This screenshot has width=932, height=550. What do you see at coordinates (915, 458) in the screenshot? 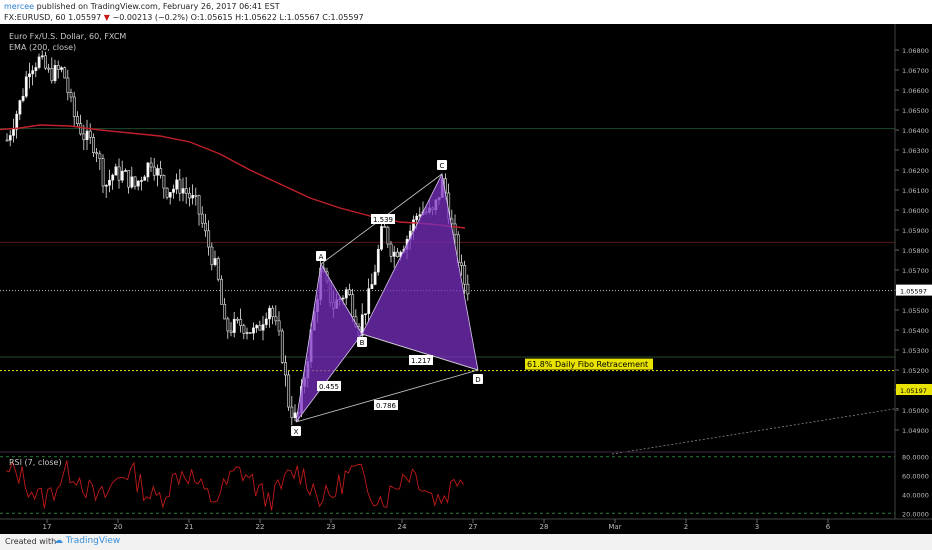
I see `rsi-tick-label: 80.0000` at bounding box center [915, 458].